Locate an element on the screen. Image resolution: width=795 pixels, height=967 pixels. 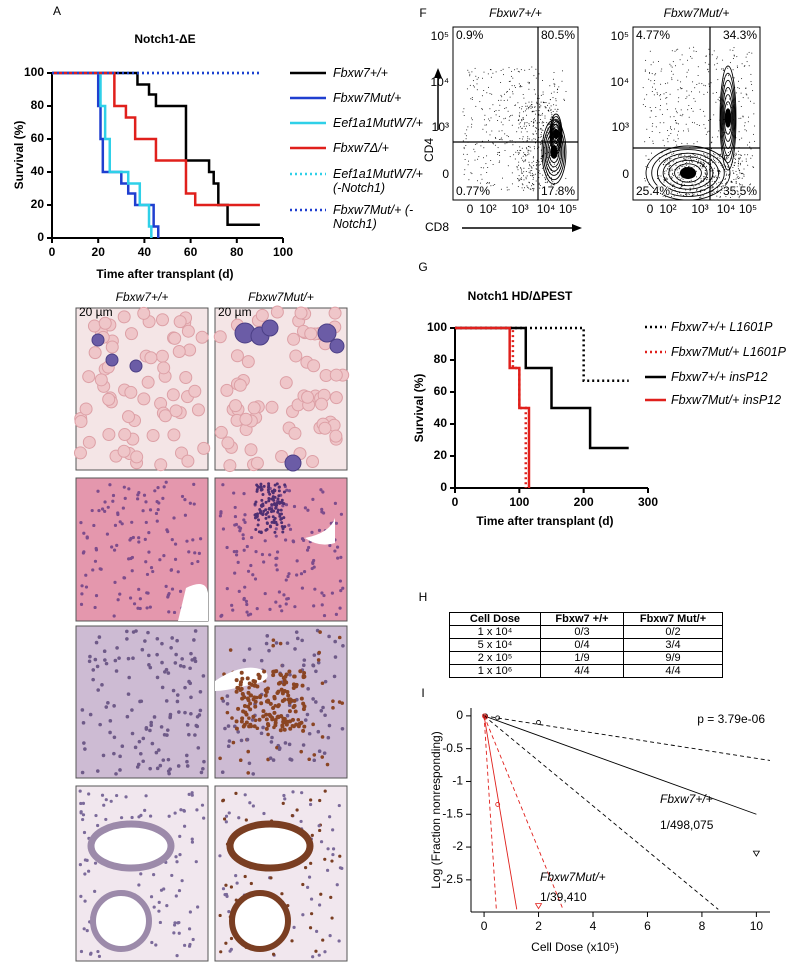
micrograph is located at coordinates (142, 873).